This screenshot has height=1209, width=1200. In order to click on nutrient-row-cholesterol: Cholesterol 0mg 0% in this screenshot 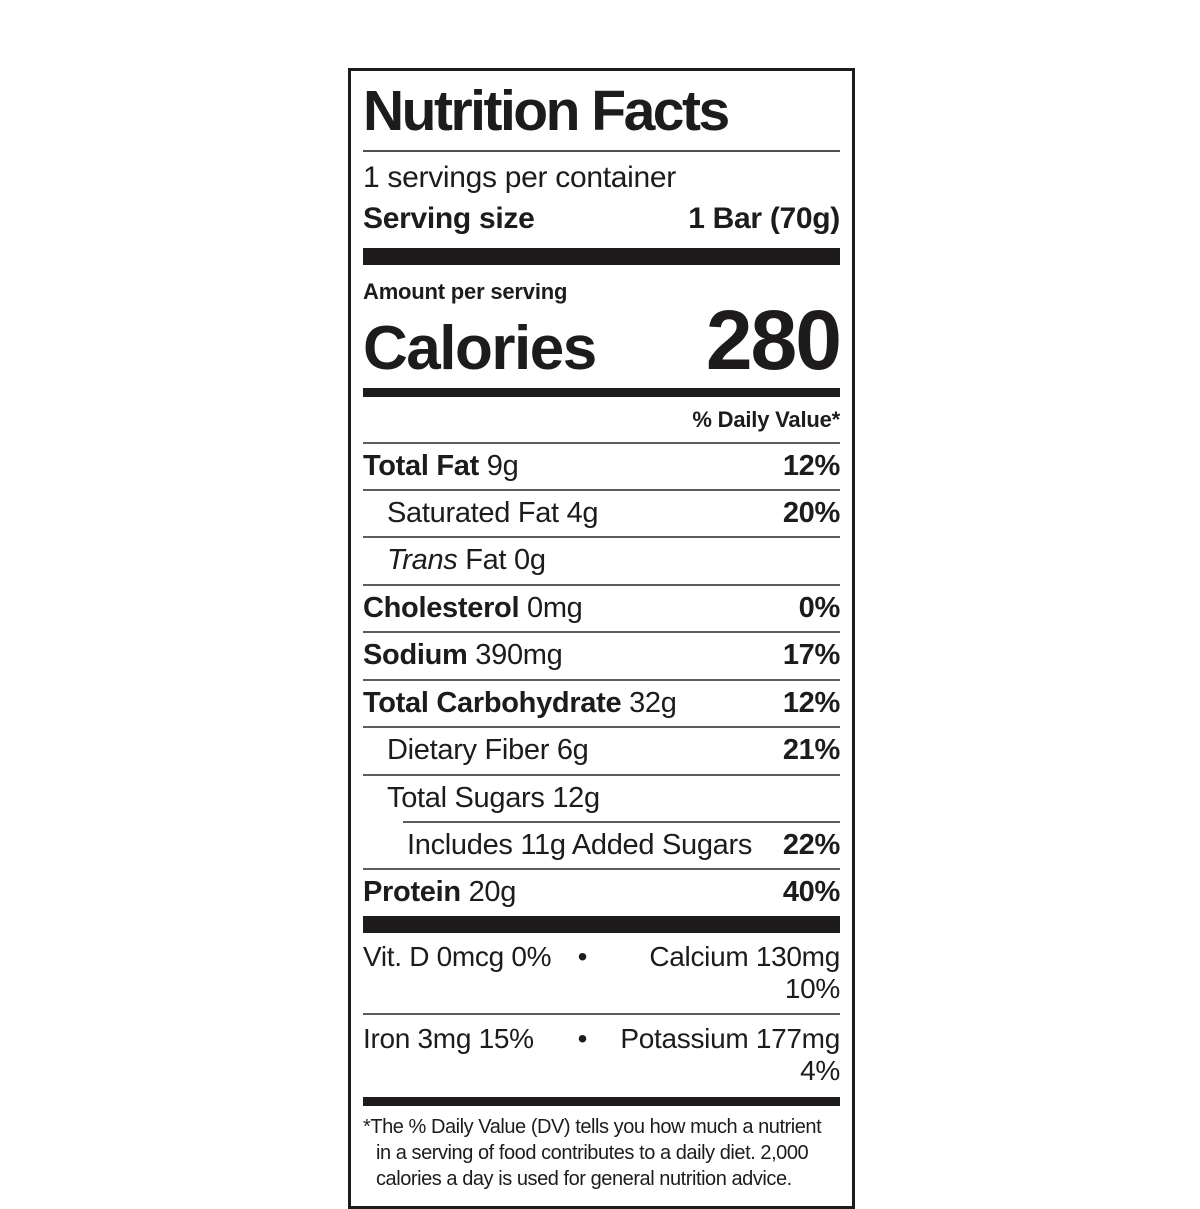, I will do `click(602, 607)`.